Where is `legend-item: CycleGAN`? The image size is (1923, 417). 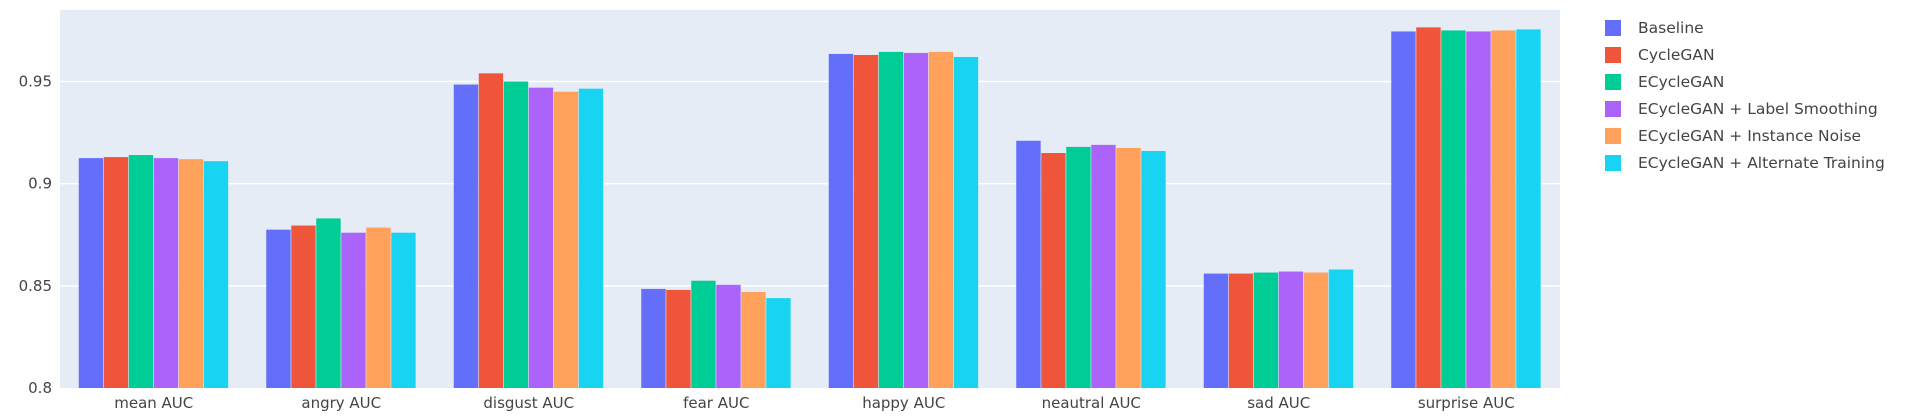
legend-item: CycleGAN is located at coordinates (1745, 54).